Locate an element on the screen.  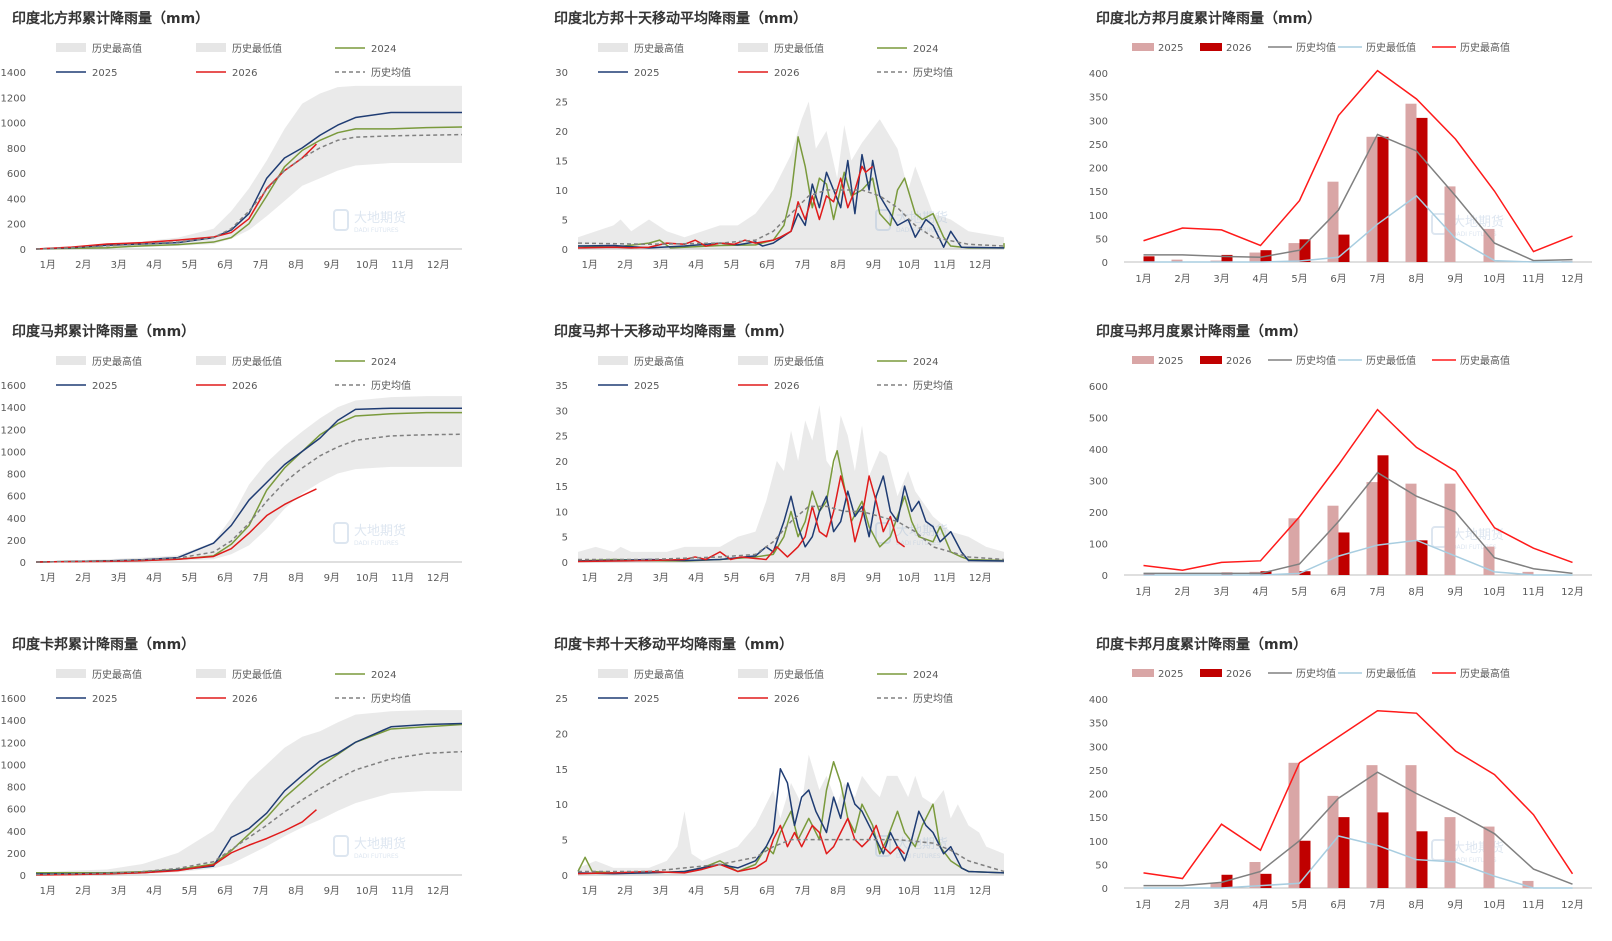
legend-item: 2024 is located at coordinates (365, 675).